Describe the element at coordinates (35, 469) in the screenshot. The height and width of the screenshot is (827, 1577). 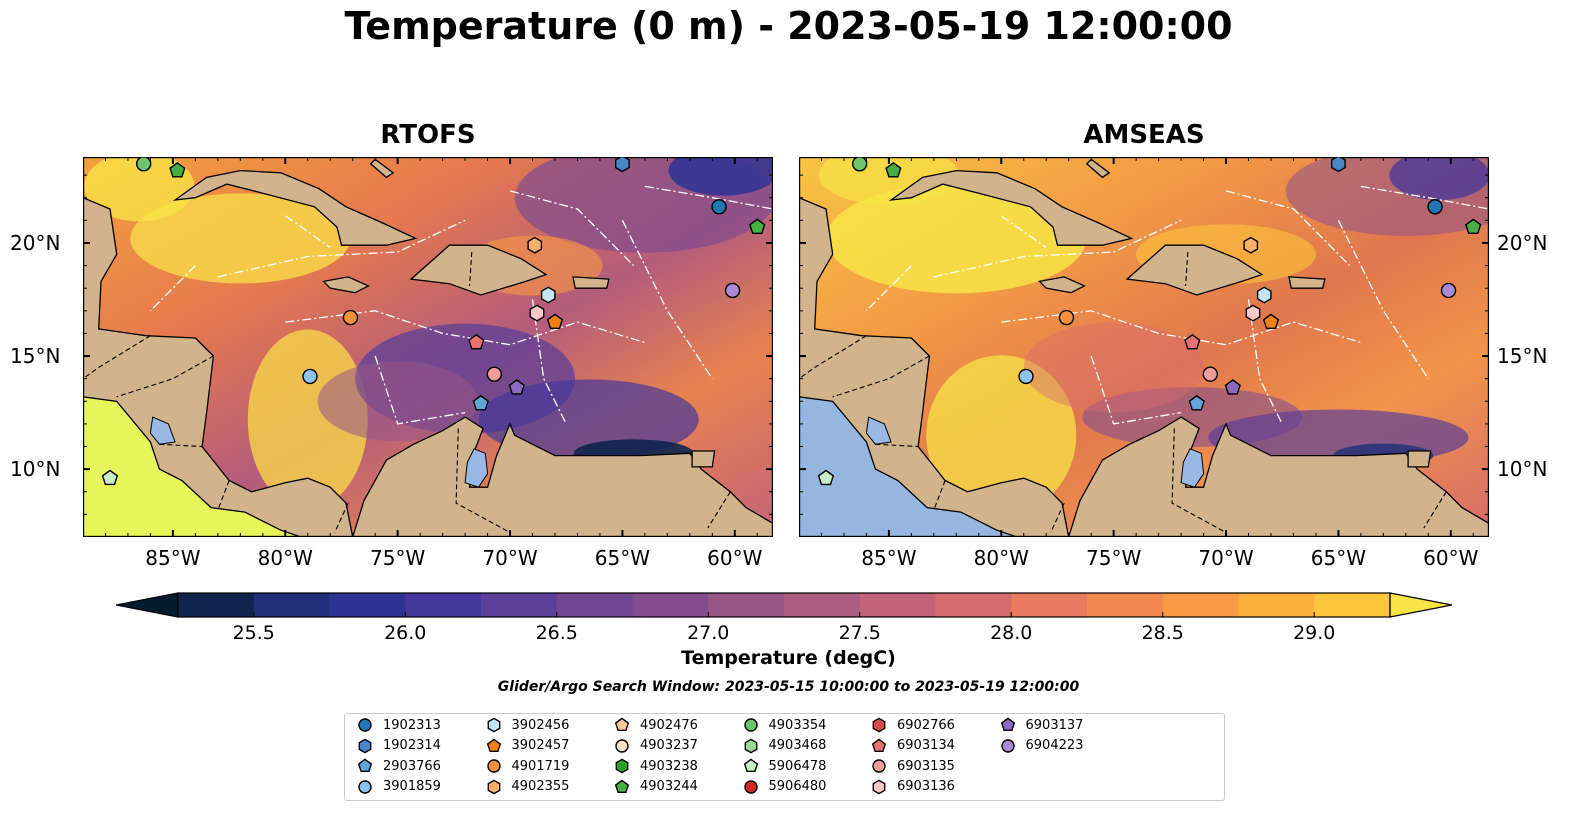
I see `lat-tick-label-left: 10°N` at that location.